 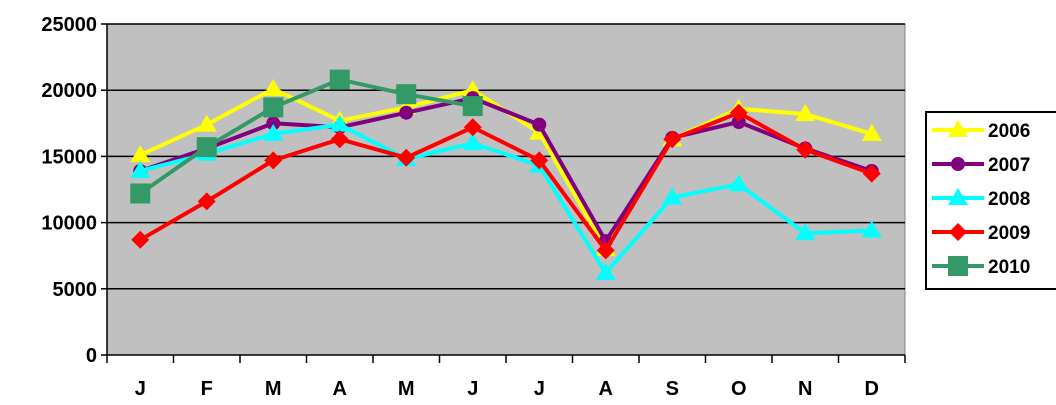 I want to click on y-tick-label: 15000, so click(x=69, y=157).